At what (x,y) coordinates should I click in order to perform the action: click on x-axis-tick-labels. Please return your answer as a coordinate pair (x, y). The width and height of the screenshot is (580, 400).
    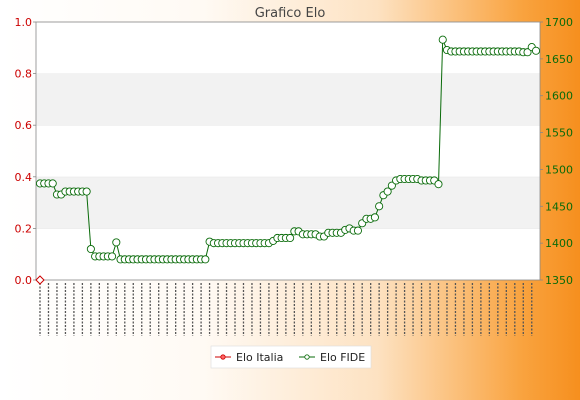
    Looking at the image, I should click on (286, 309).